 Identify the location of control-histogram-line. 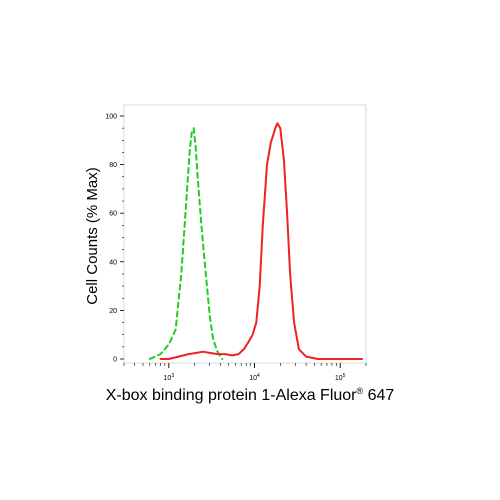
(186, 243).